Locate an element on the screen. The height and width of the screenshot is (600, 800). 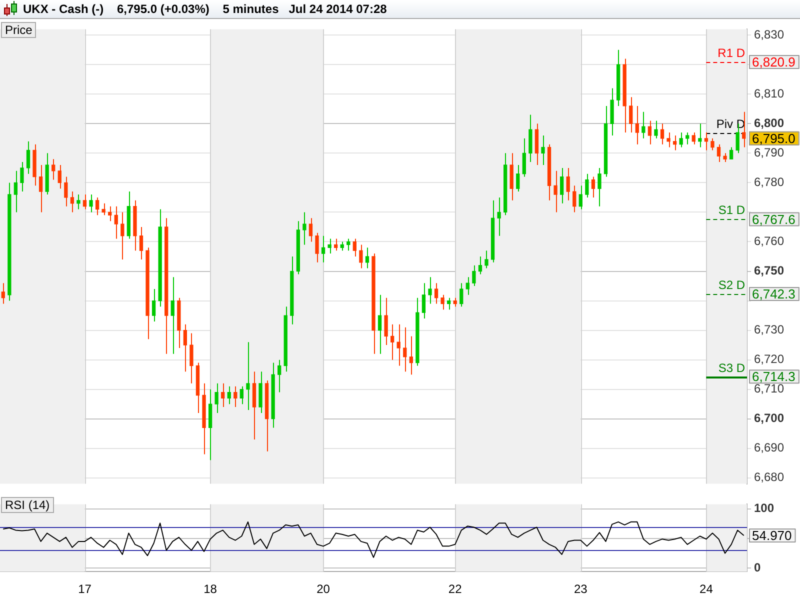
text: 6,767.6 is located at coordinates (774, 219).